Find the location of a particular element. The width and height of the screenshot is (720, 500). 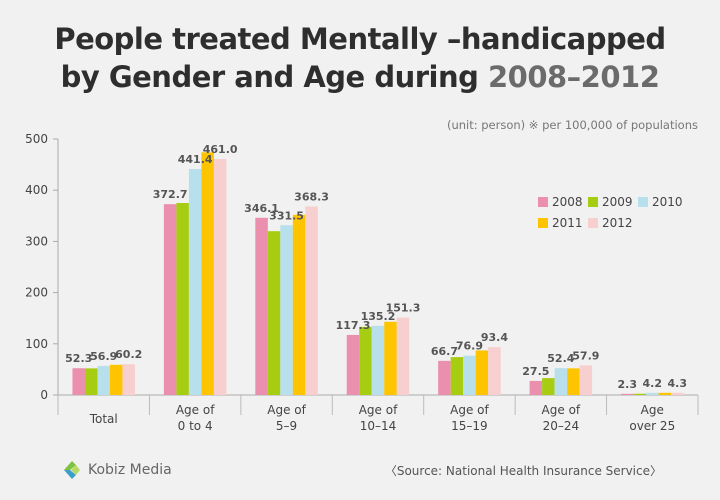

legend-label-2012: 2012 is located at coordinates (617, 223).